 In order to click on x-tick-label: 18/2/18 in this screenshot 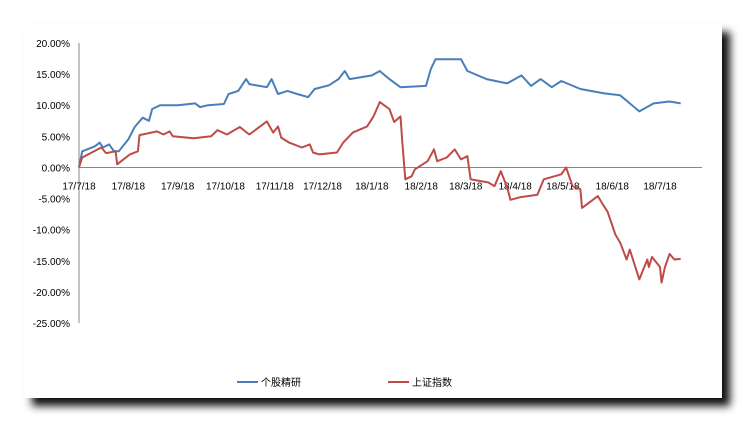, I will do `click(422, 186)`.